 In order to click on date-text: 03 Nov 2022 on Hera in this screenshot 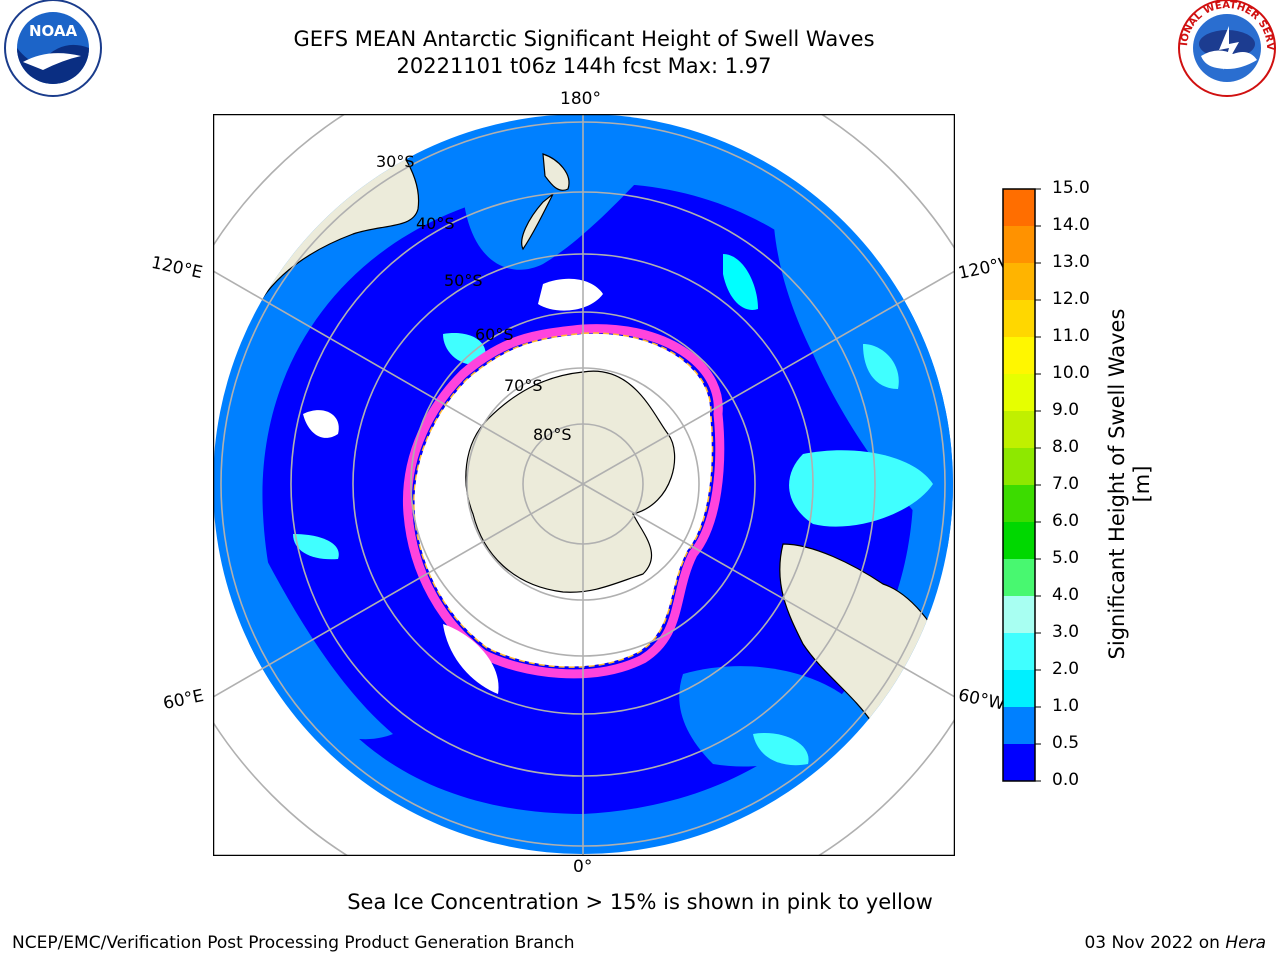, I will do `click(1175, 943)`.